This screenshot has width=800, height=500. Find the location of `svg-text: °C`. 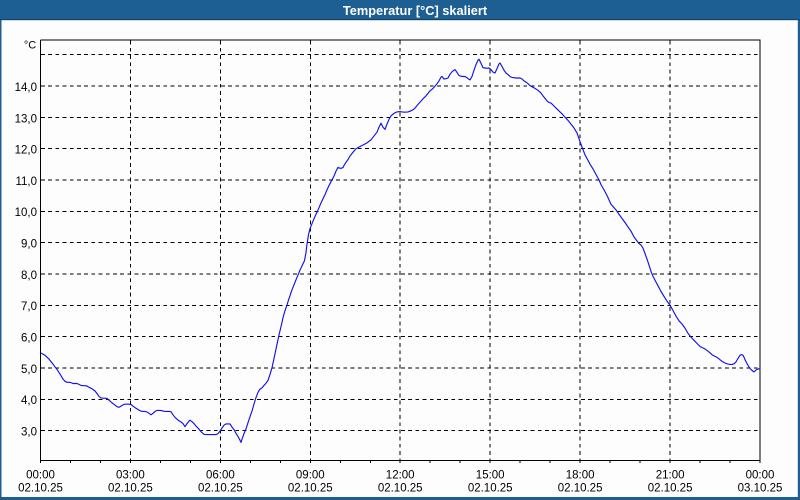

svg-text: °C is located at coordinates (30, 46).